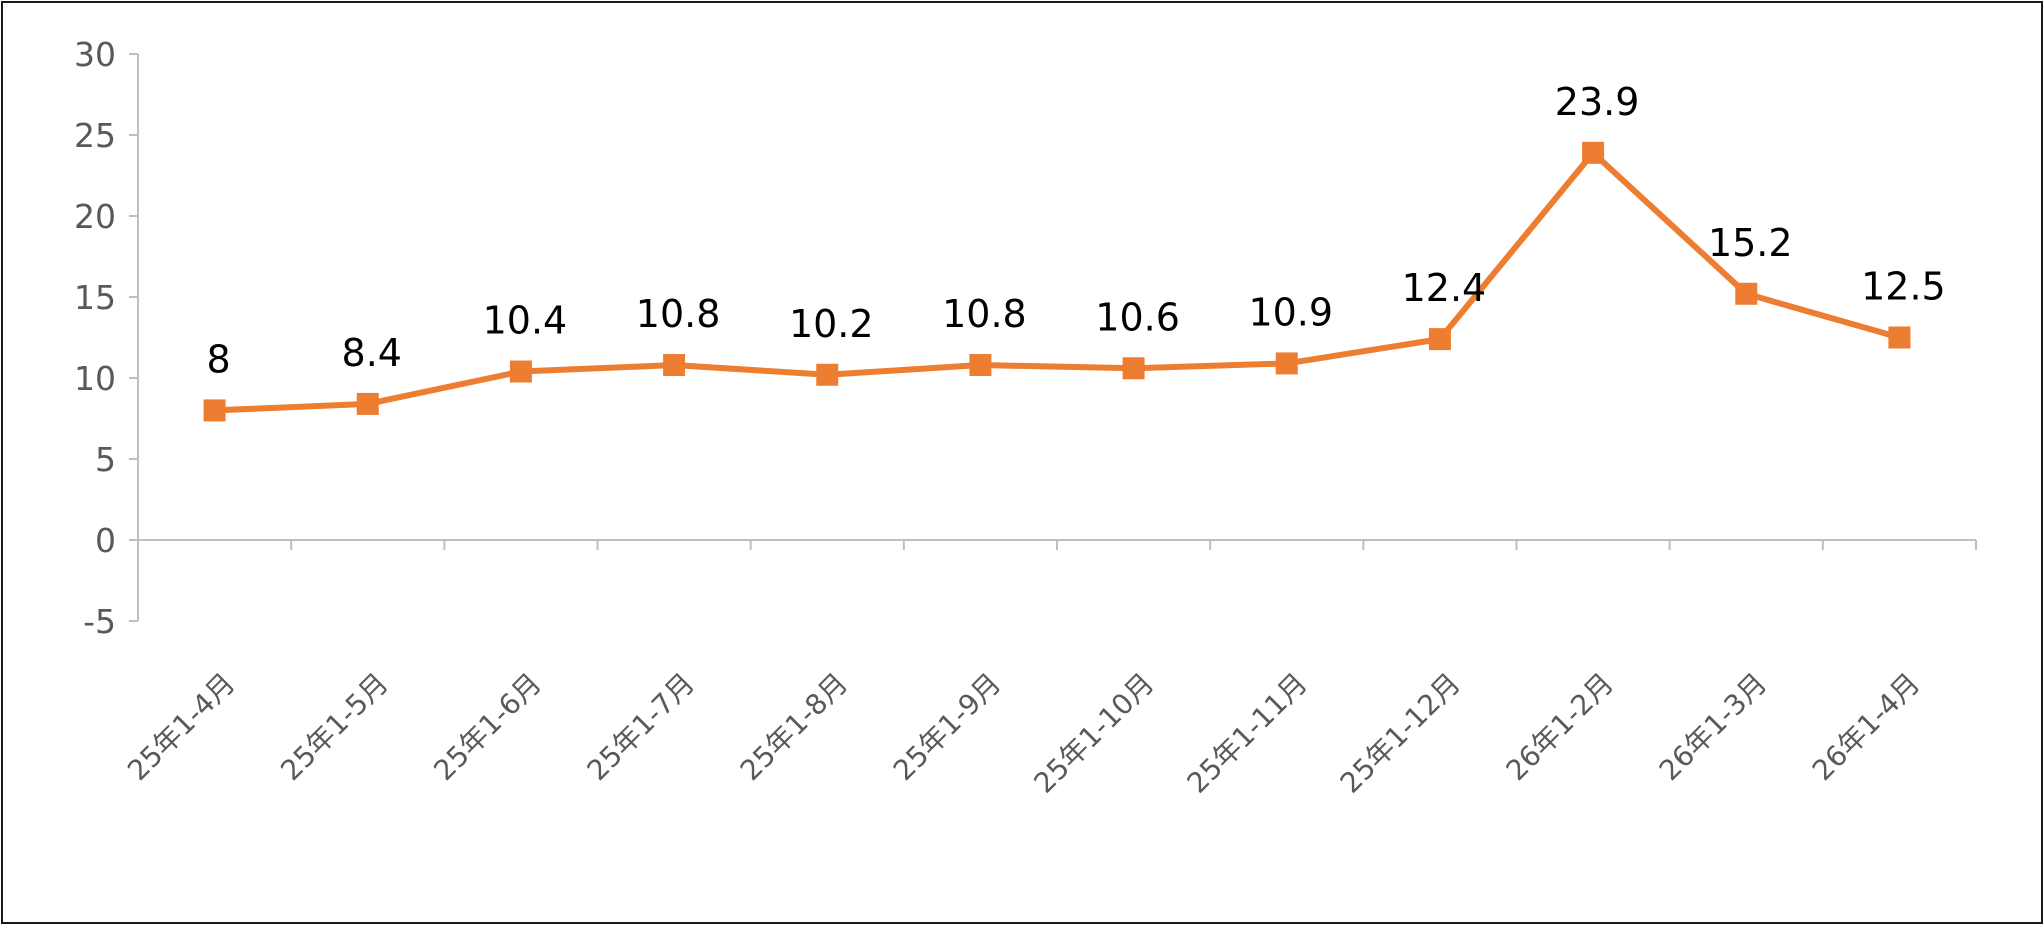  I want to click on data-label: 15.2, so click(1750, 243).